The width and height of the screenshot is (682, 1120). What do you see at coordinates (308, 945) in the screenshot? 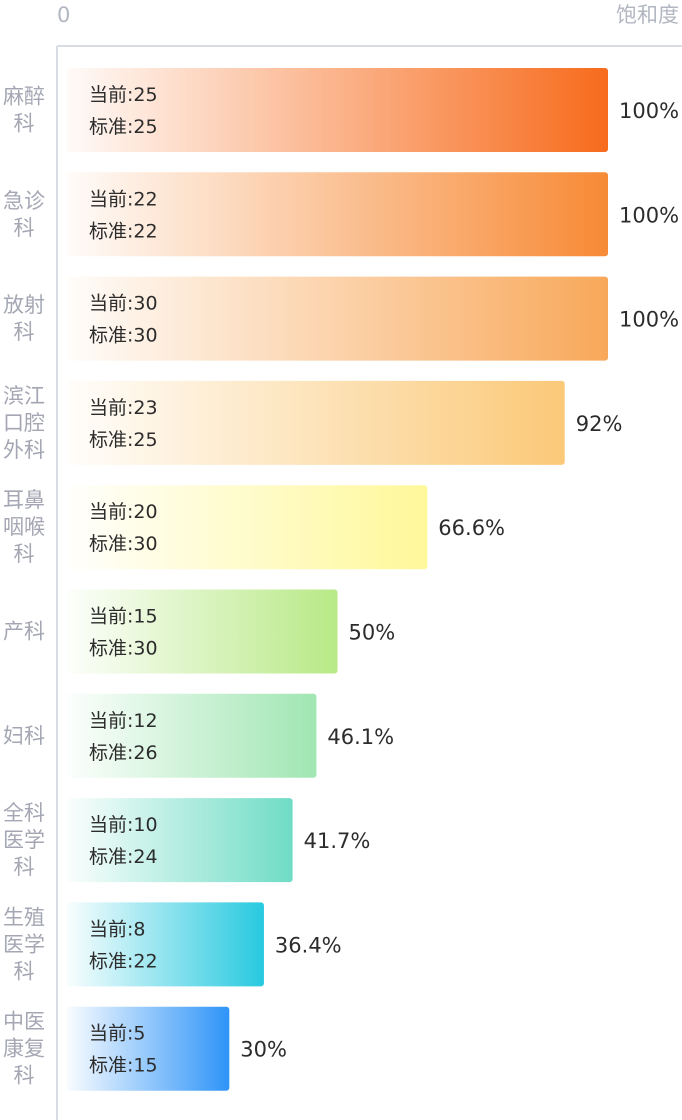
I see `bar-value-label: 36.4%` at bounding box center [308, 945].